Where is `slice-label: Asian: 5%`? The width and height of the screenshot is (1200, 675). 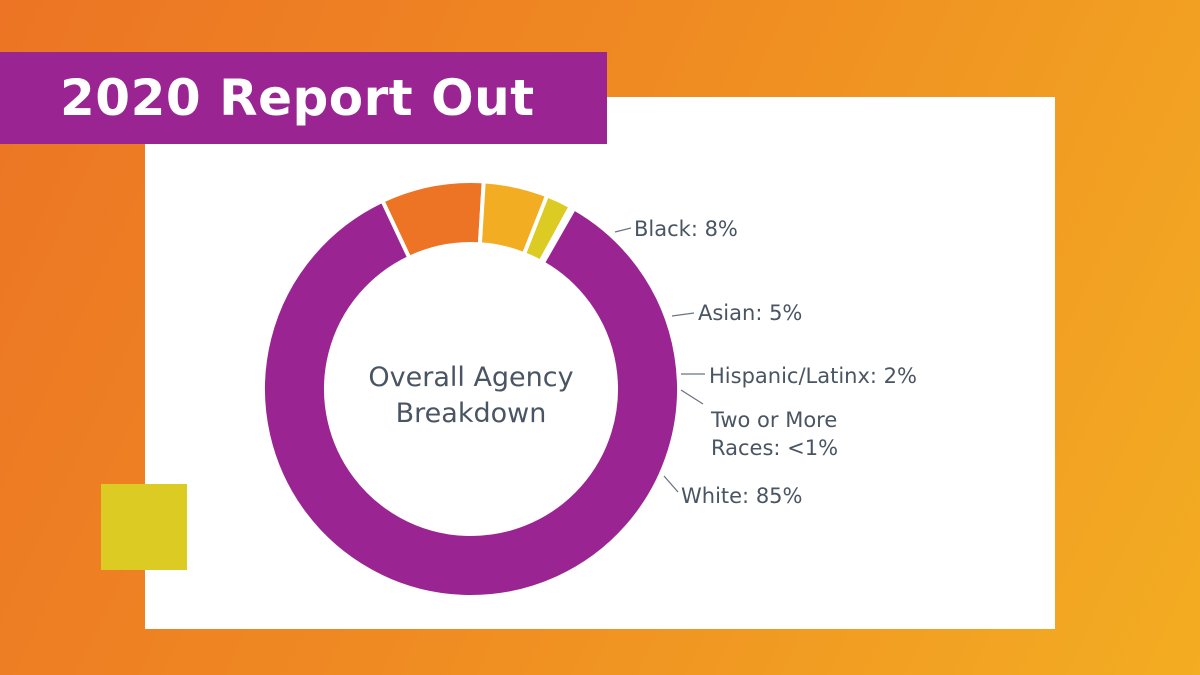
slice-label: Asian: 5% is located at coordinates (750, 313).